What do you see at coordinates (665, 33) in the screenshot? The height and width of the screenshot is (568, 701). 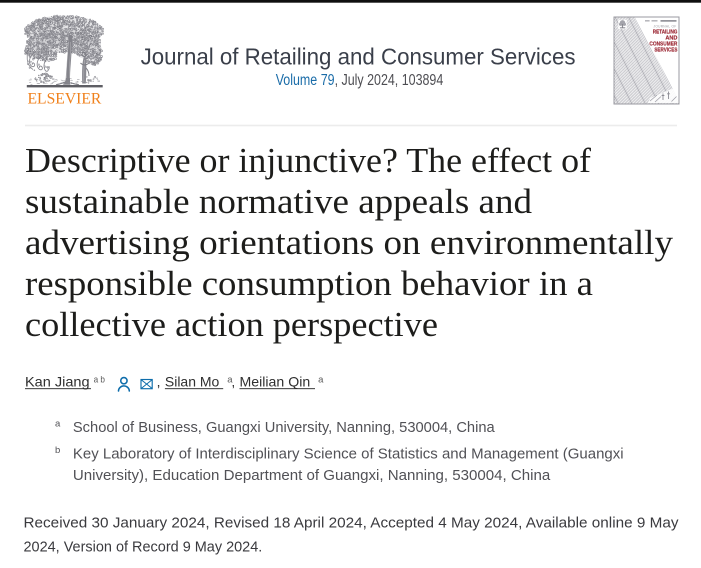 I see `svg-text: RETAILING` at bounding box center [665, 33].